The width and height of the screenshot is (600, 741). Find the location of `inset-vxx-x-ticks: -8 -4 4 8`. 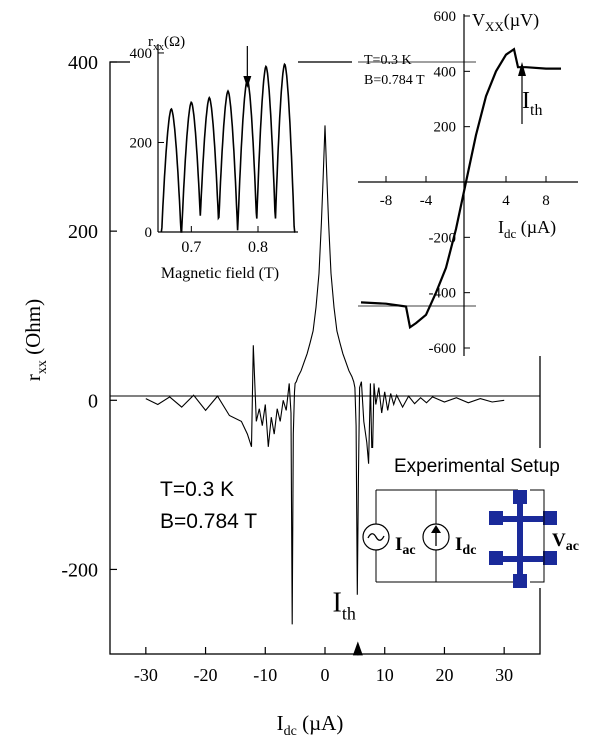

inset-vxx-x-ticks: -8 -4 4 8 is located at coordinates (465, 192).